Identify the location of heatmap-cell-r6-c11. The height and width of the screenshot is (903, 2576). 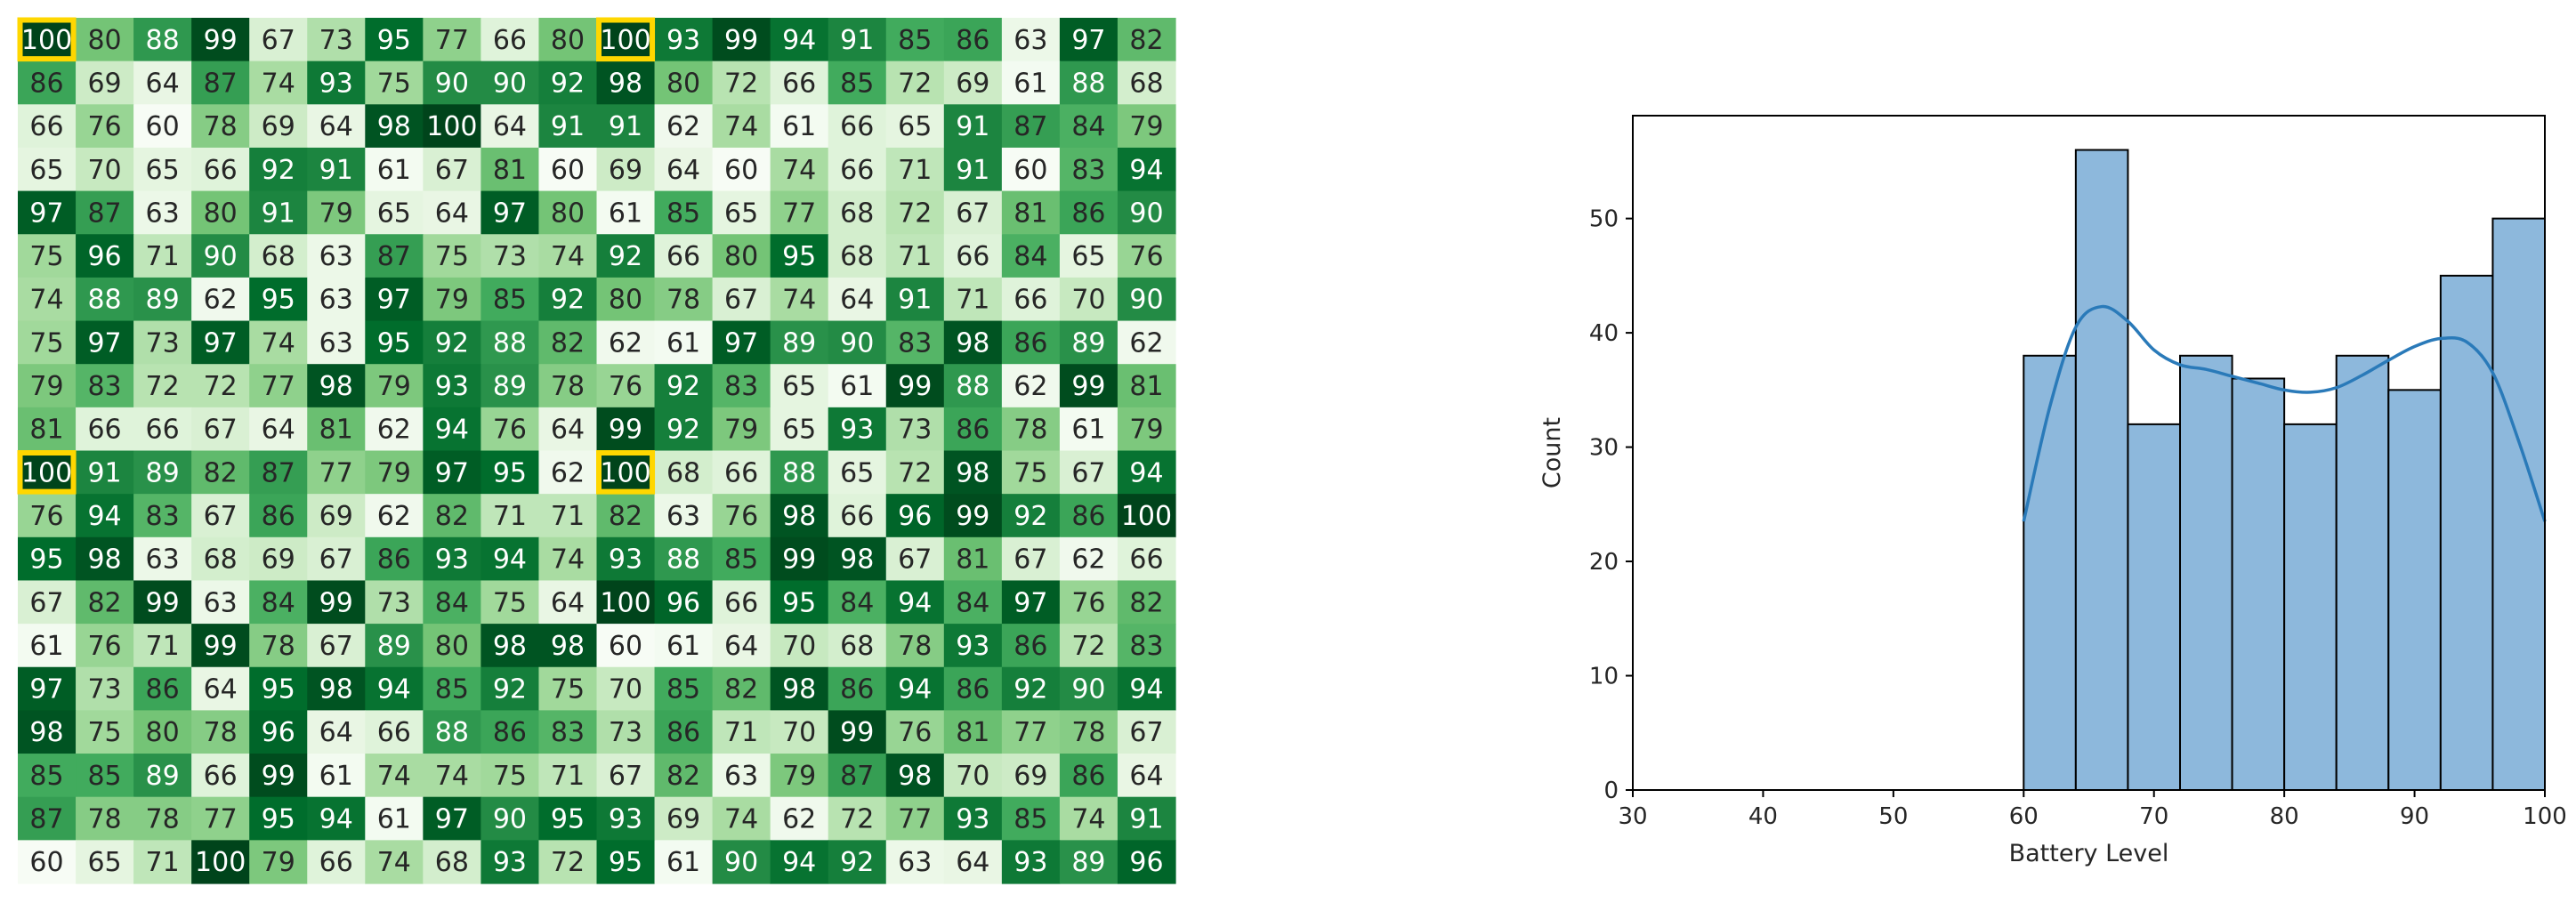
(684, 299).